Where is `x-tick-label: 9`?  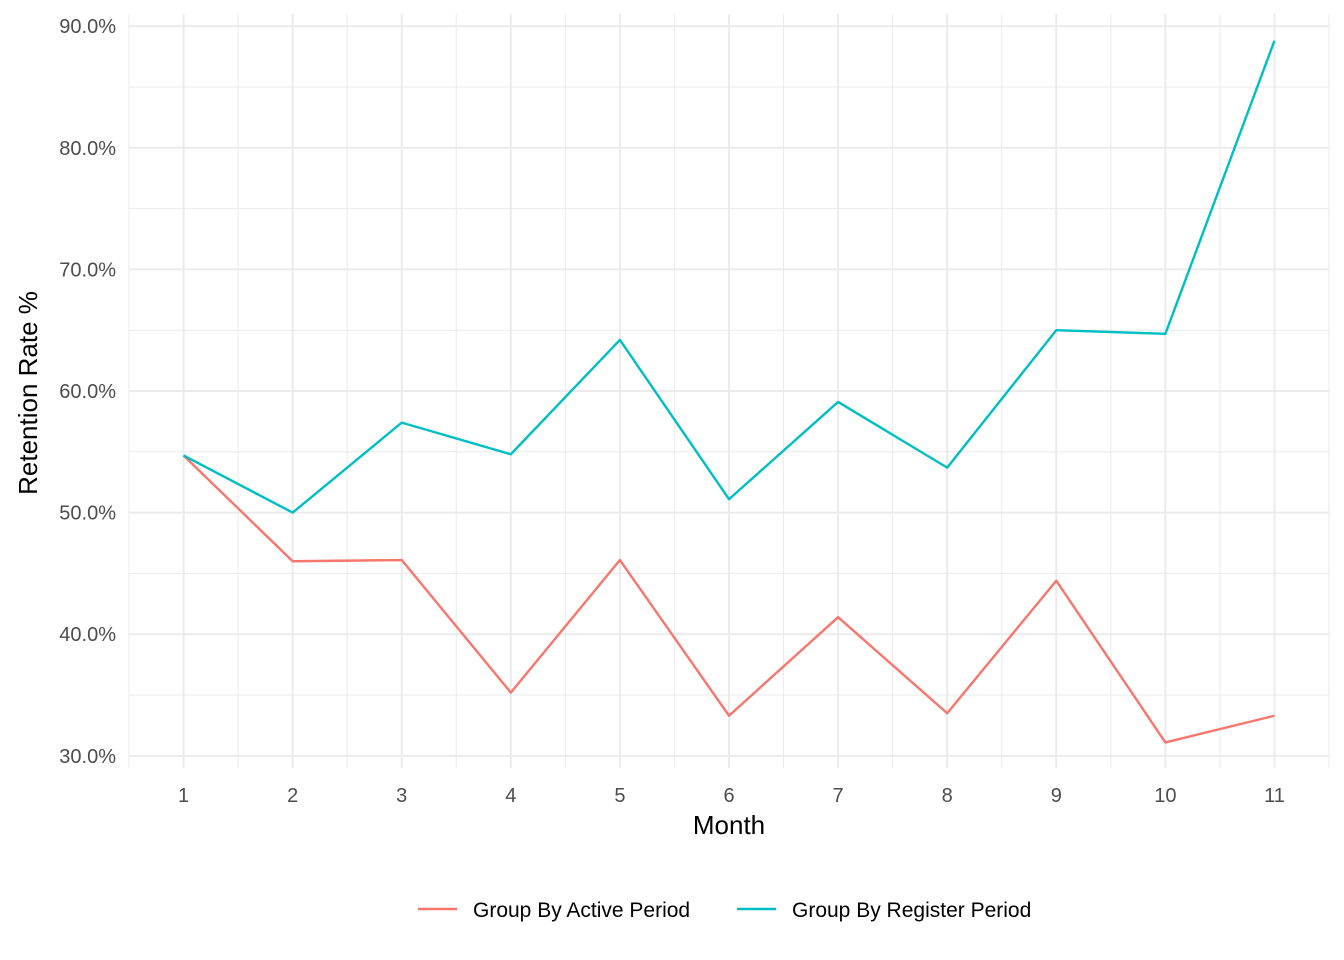
x-tick-label: 9 is located at coordinates (1056, 796).